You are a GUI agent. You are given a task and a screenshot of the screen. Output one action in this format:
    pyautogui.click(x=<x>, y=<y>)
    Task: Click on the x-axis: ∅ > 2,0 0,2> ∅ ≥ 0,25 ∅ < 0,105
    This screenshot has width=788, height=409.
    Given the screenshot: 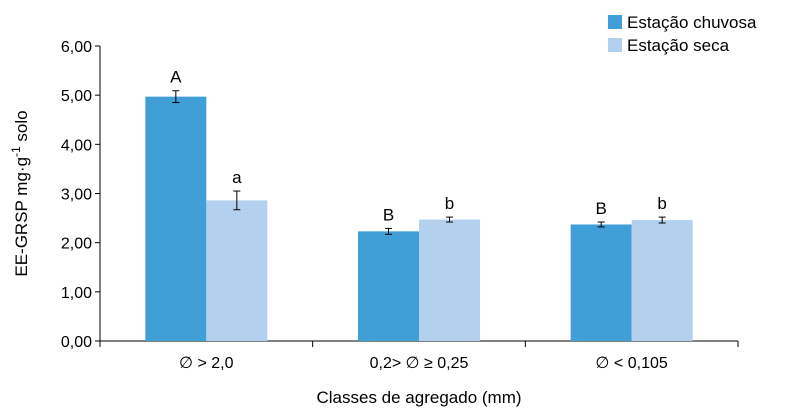 What is the action you would take?
    pyautogui.click(x=419, y=356)
    